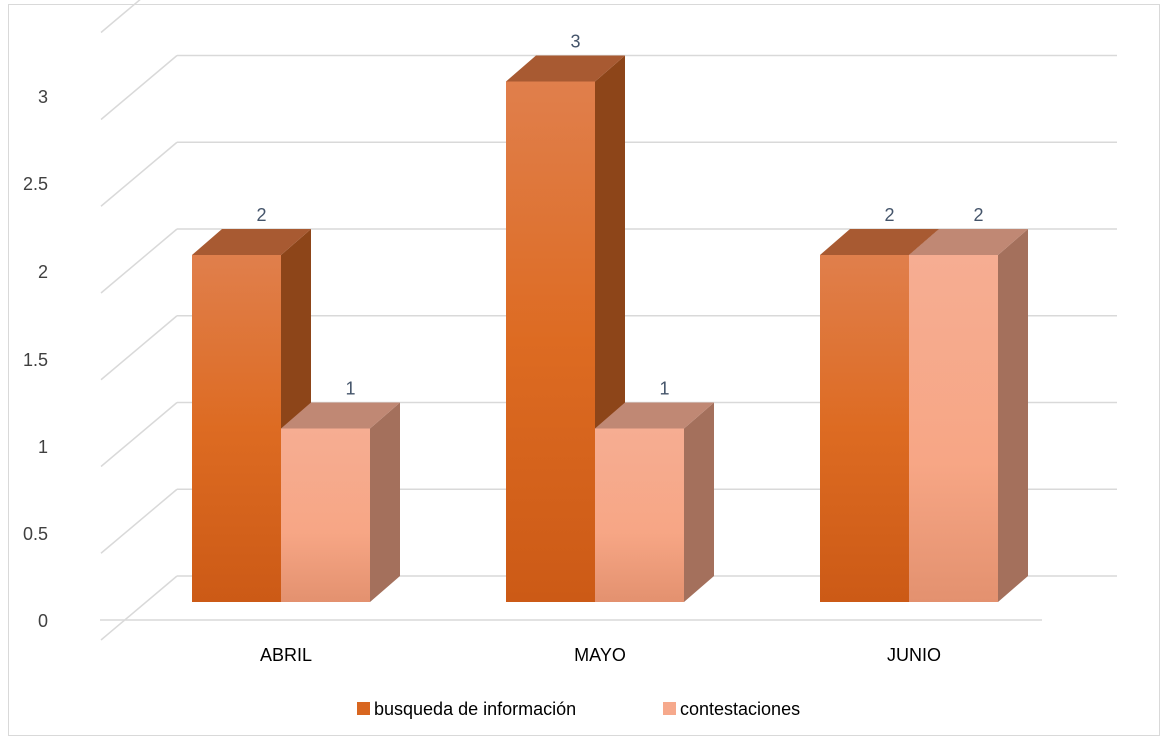  What do you see at coordinates (600, 655) in the screenshot?
I see `x-tick-label: MAYO` at bounding box center [600, 655].